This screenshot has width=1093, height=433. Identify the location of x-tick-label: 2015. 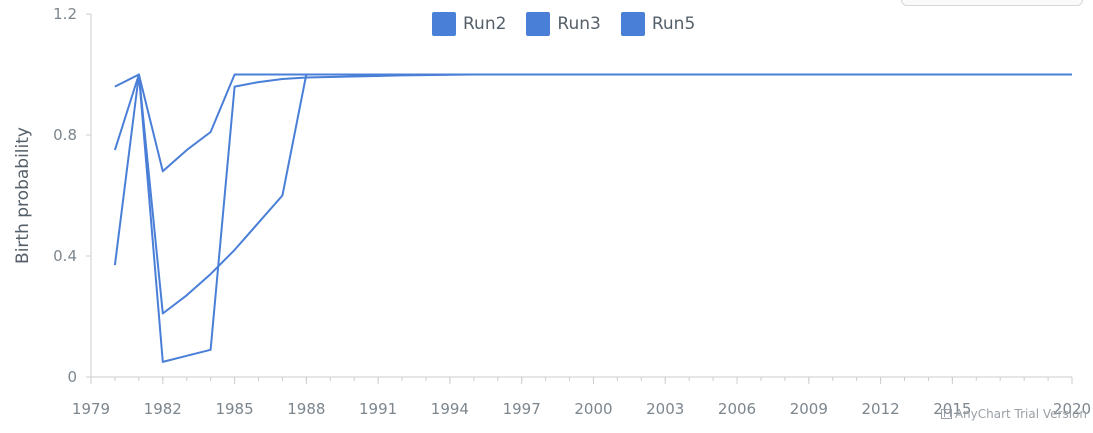
(952, 409).